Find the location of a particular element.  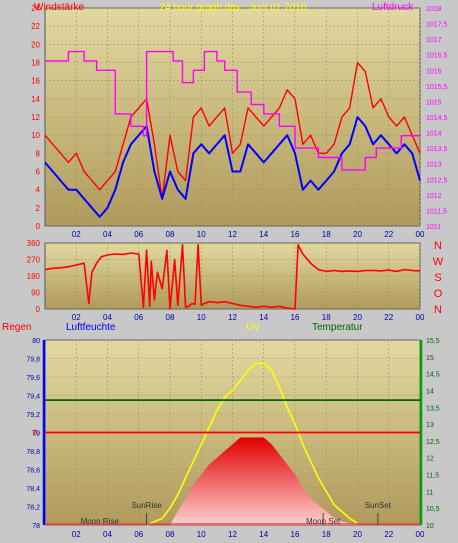

chart-title: 24 hour graph day , Juni 01 2016 is located at coordinates (233, 7).